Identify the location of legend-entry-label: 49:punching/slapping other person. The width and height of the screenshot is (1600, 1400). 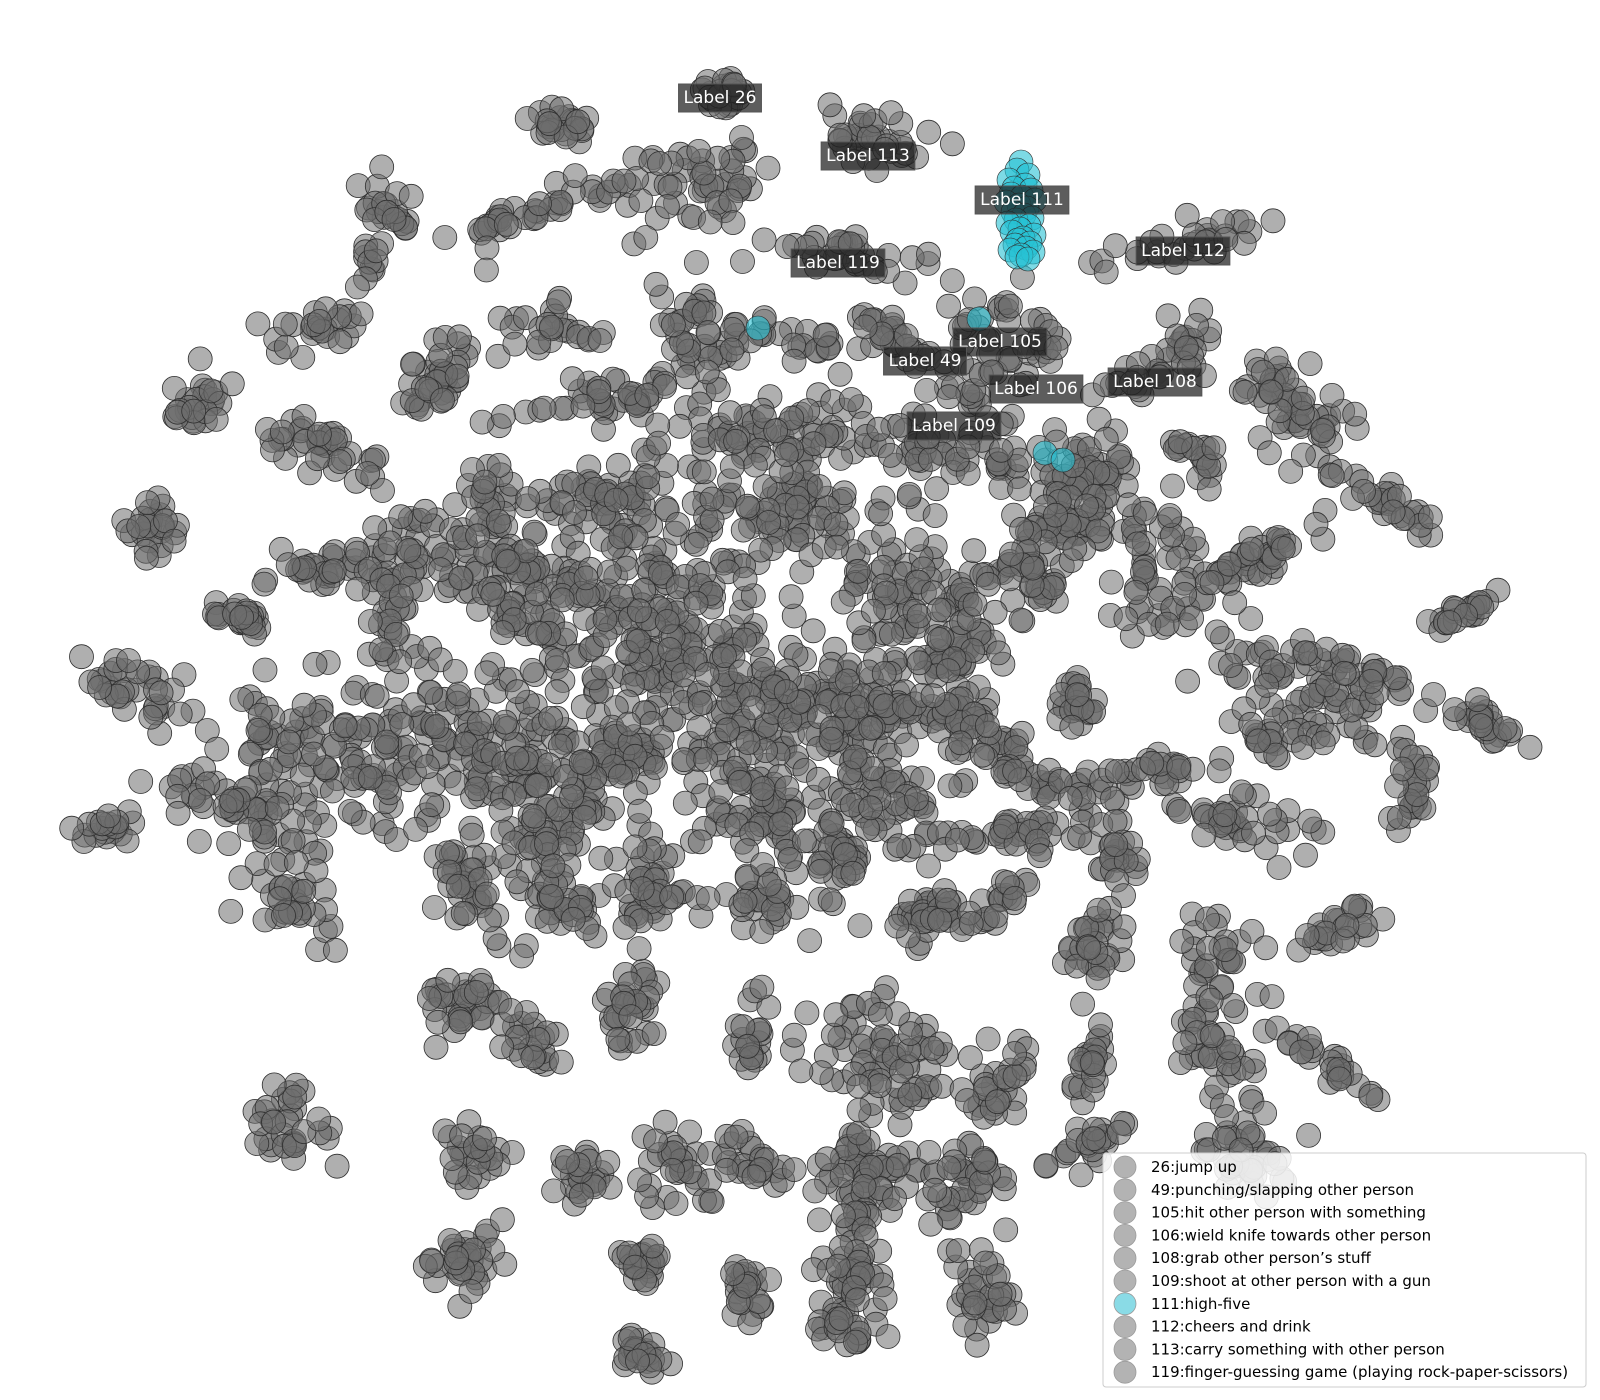
(1282, 1190).